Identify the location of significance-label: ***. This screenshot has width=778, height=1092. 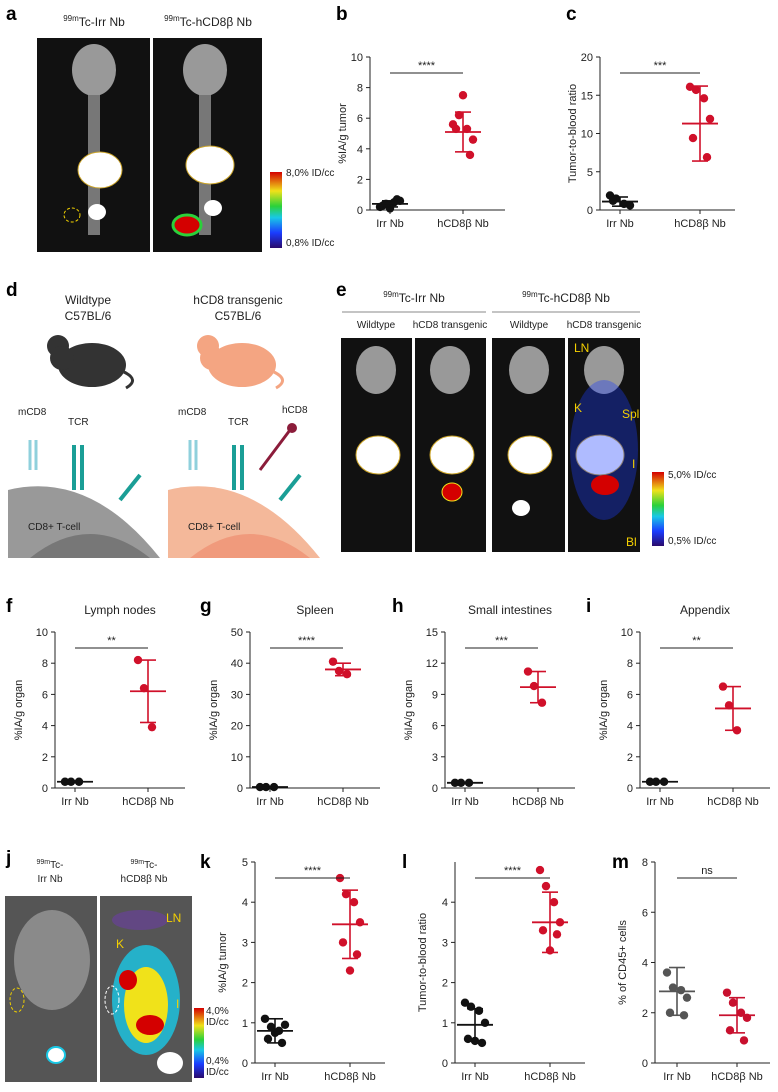
(502, 641).